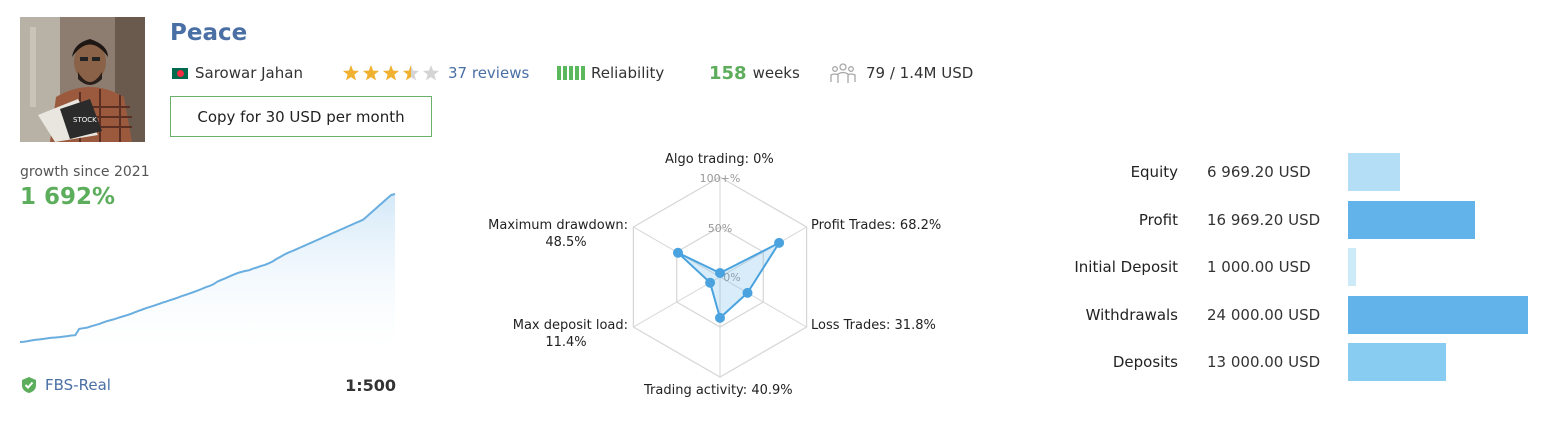 The image size is (1547, 437). What do you see at coordinates (779, 242) in the screenshot?
I see `radar-point-profit-trades` at bounding box center [779, 242].